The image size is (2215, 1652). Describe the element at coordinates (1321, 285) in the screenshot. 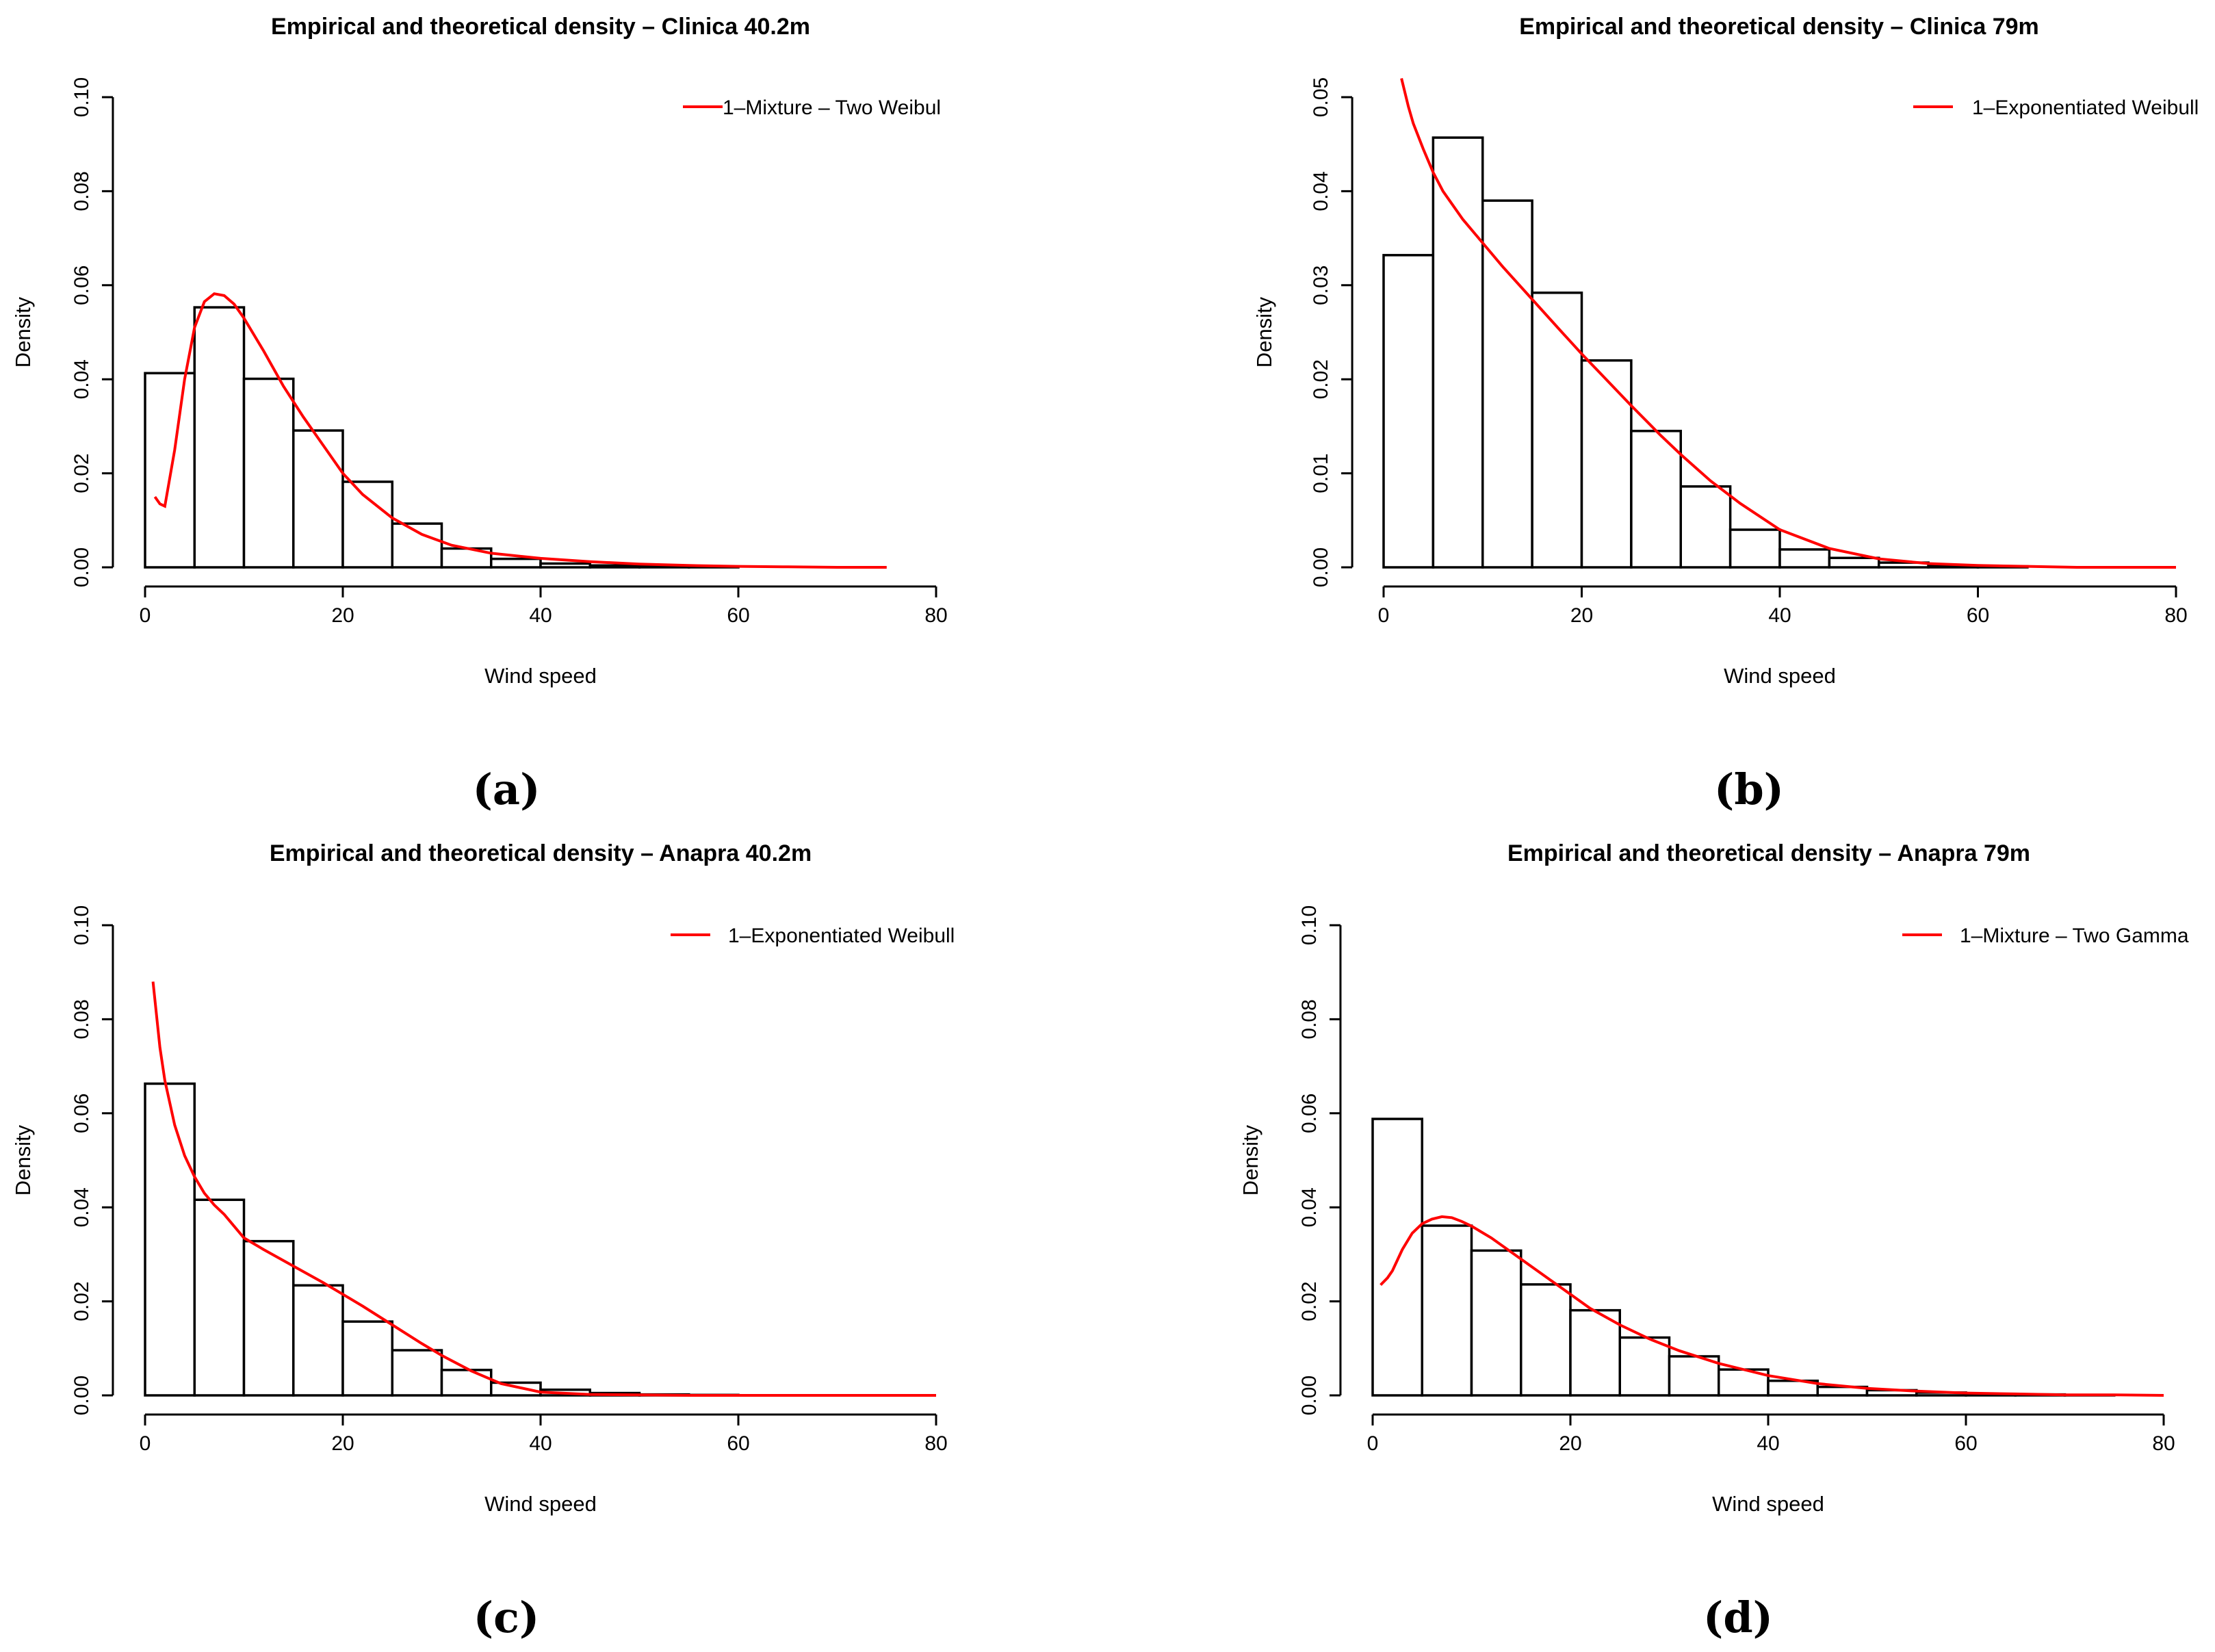

I see `y-tick-label: 0.03` at that location.